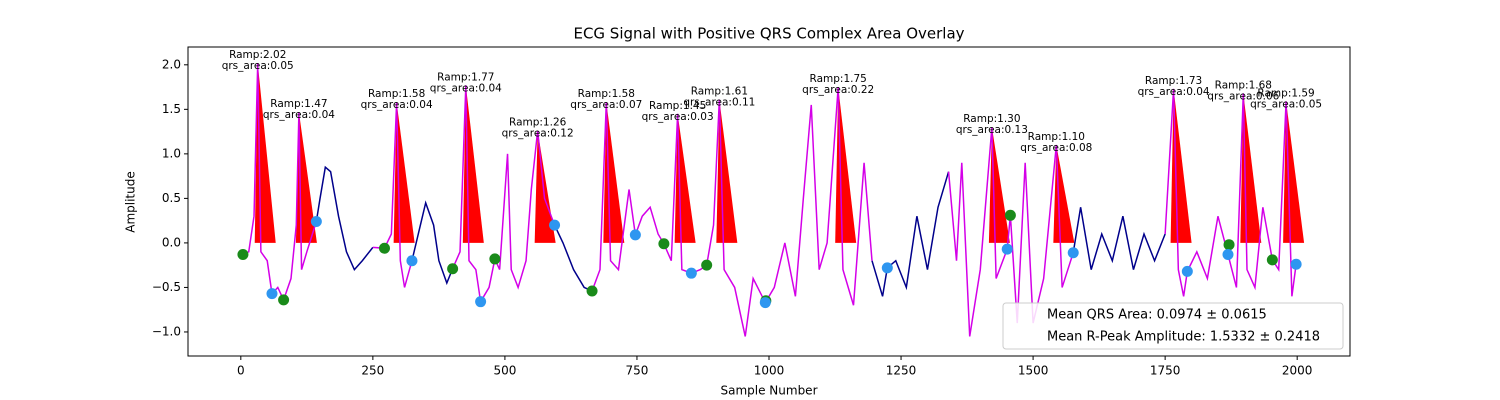 The image size is (1500, 400). What do you see at coordinates (241, 371) in the screenshot?
I see `x-tick-label: 0` at bounding box center [241, 371].